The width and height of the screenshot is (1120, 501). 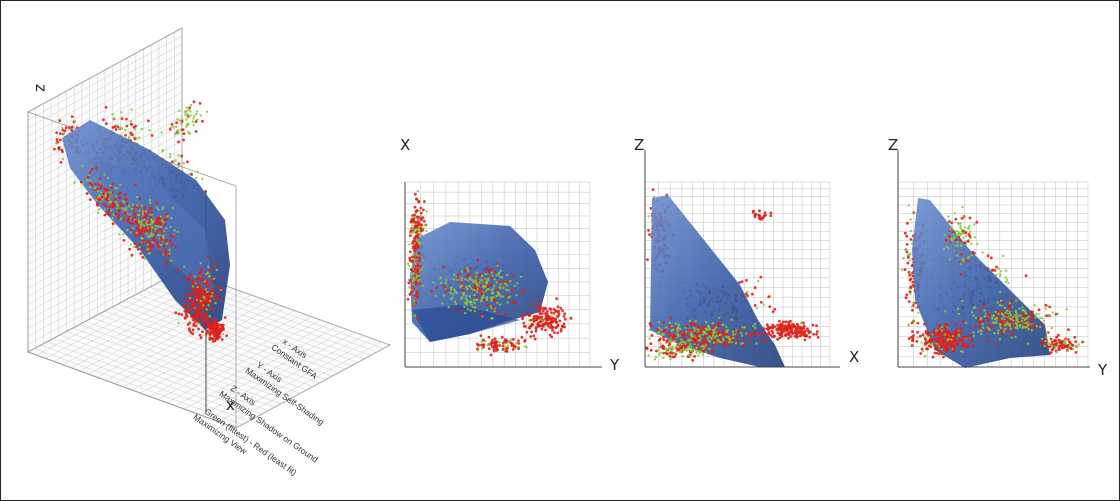 I want to click on panel-xy-y-label: Y, so click(x=614, y=365).